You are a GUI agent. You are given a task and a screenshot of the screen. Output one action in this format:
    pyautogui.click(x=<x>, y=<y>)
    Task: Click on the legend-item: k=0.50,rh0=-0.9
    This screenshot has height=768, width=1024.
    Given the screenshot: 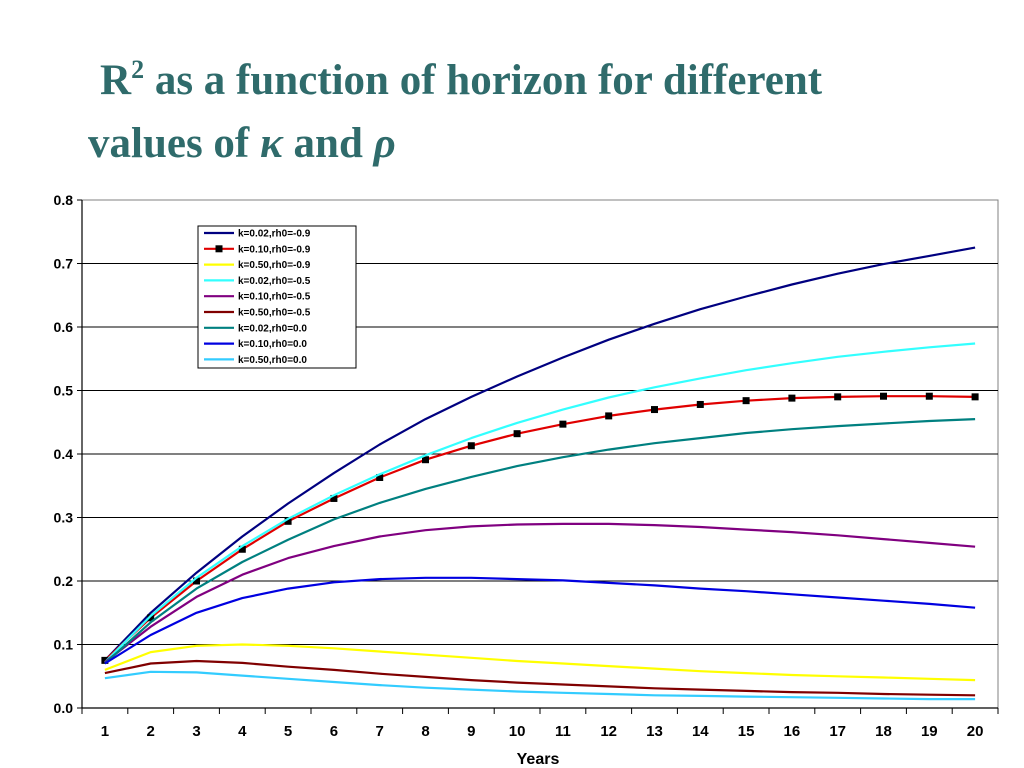 What is the action you would take?
    pyautogui.click(x=257, y=265)
    